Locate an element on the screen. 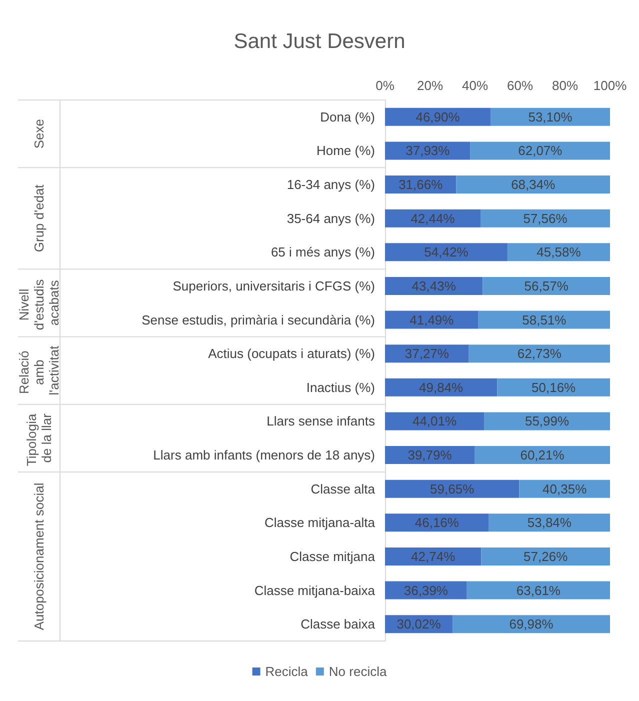 The image size is (639, 701). data-label: 60,21% is located at coordinates (542, 455).